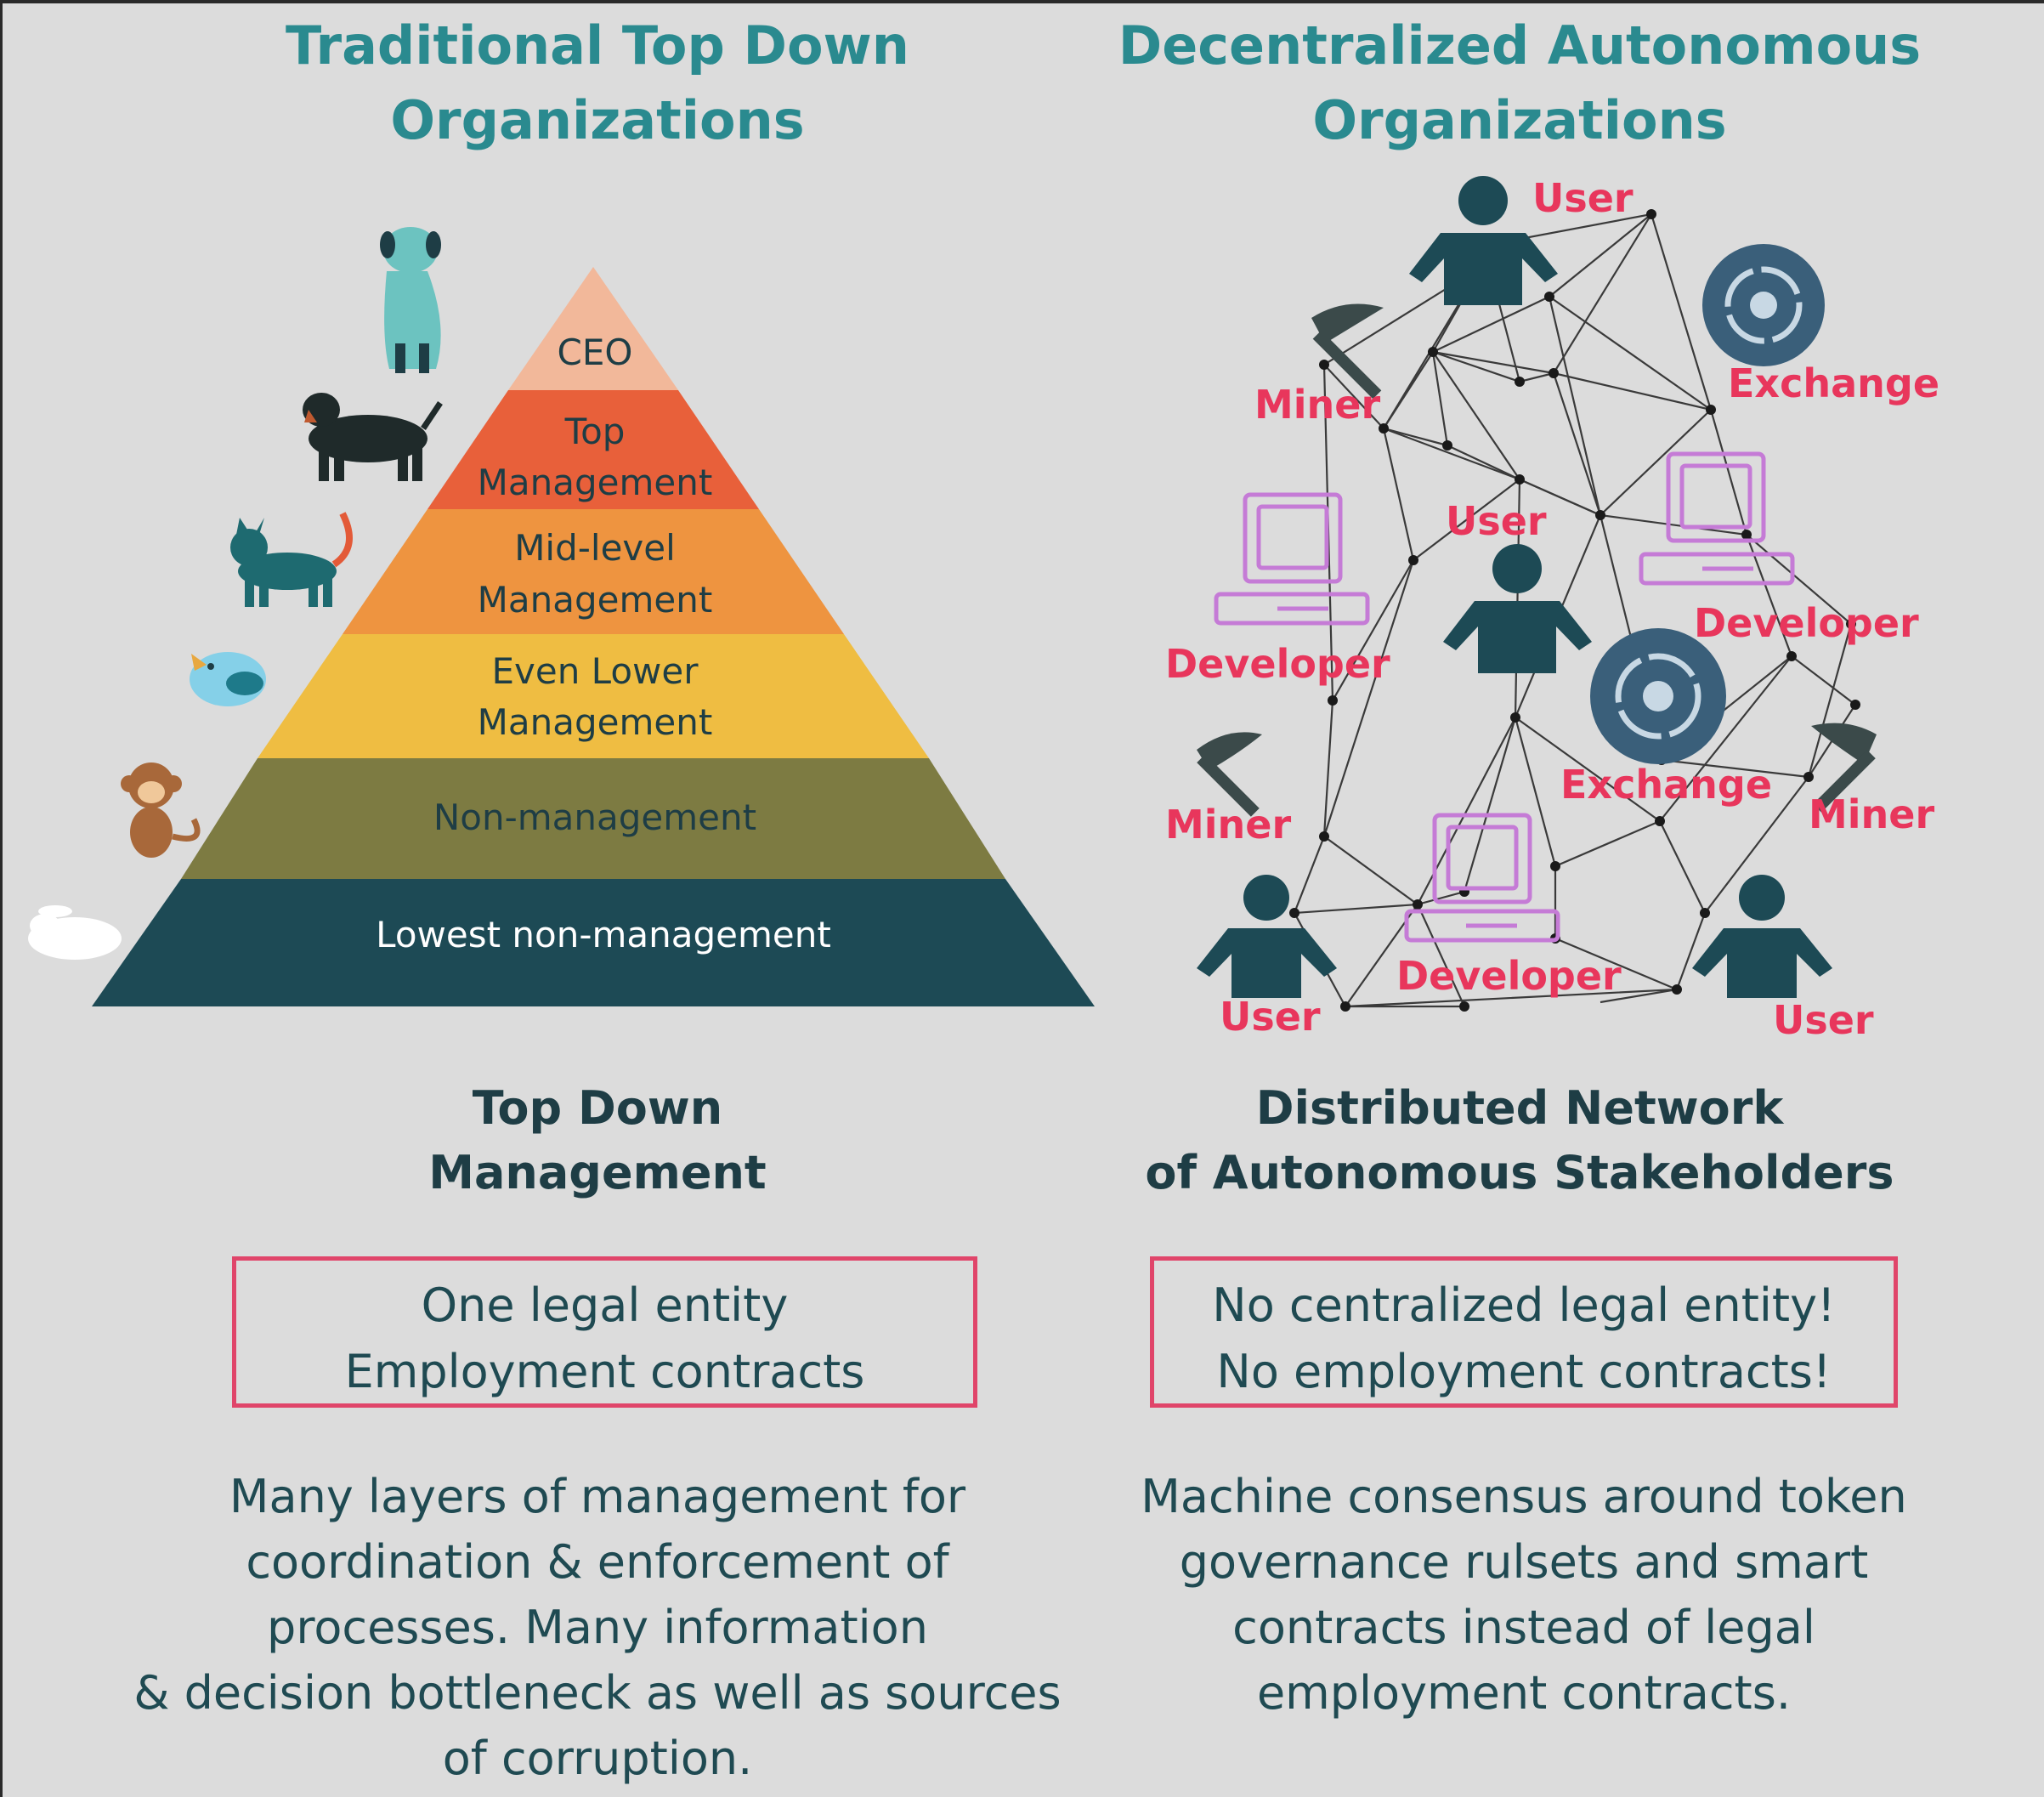 The height and width of the screenshot is (1797, 2044). Describe the element at coordinates (598, 1108) in the screenshot. I see `left-subtitle-line1: Top Down` at that location.